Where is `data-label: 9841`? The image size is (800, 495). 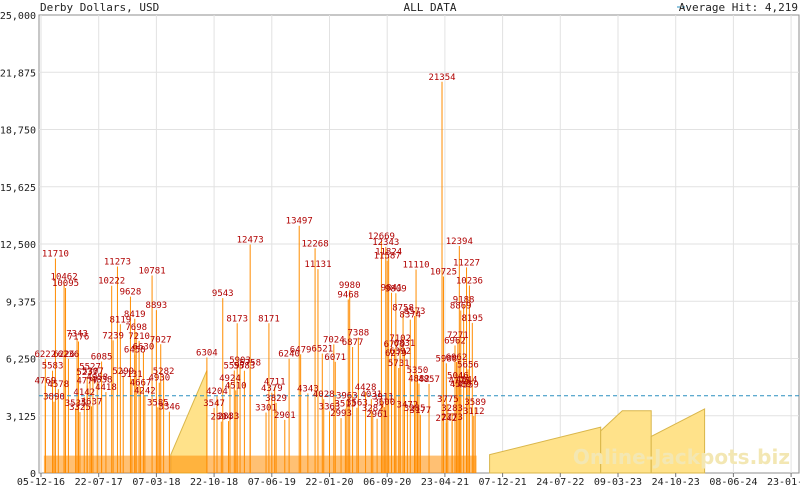
data-label: 9841 is located at coordinates (392, 289).